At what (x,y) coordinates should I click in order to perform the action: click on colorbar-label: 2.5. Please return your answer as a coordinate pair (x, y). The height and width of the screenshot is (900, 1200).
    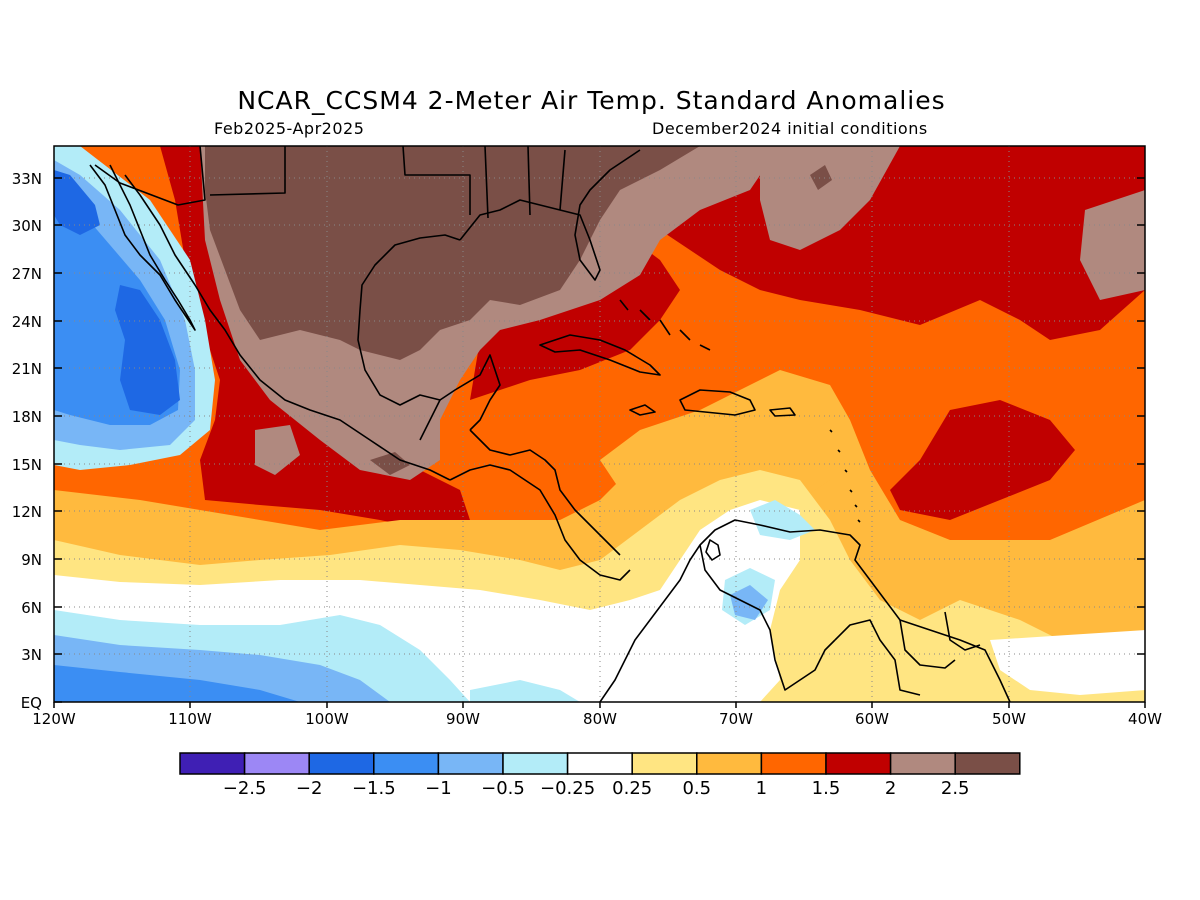
    Looking at the image, I should click on (955, 788).